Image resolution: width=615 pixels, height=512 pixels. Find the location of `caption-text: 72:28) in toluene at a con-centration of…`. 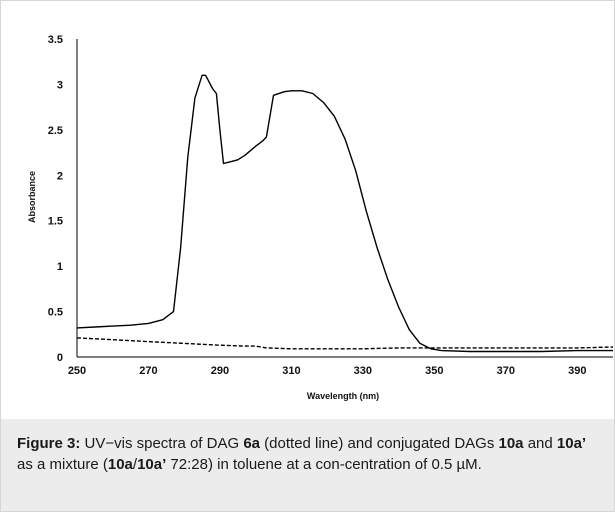

caption-text: 72:28) in toluene at a con-centration of… is located at coordinates (324, 464).